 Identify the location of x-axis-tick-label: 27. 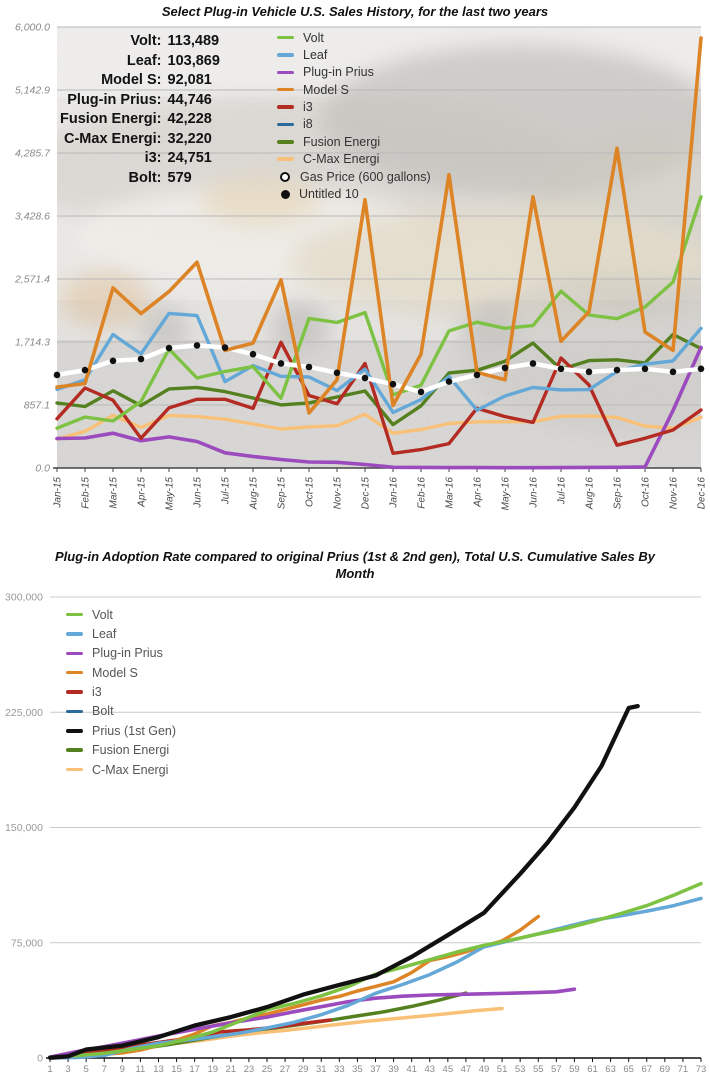
(285, 1069).